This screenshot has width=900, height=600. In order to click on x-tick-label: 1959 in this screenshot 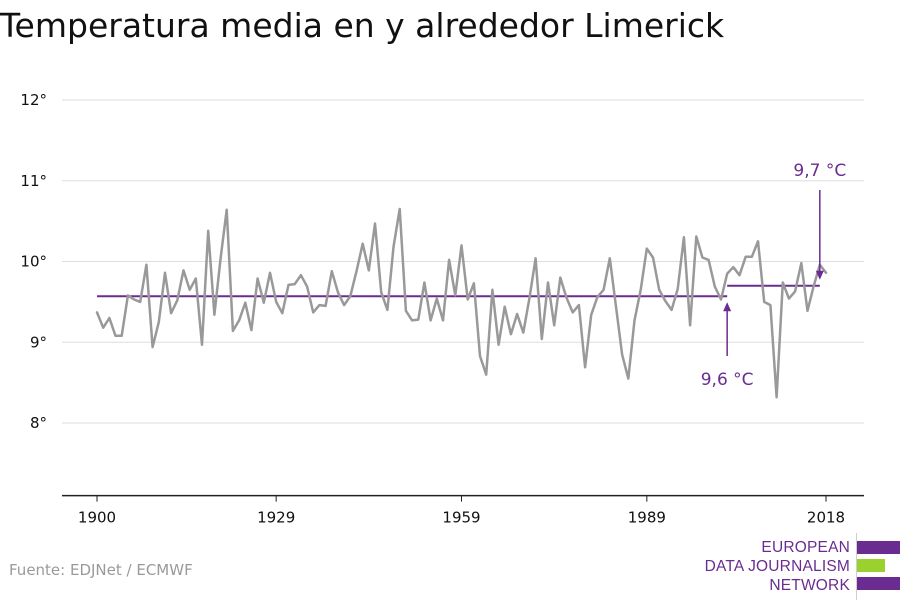, I will do `click(461, 518)`.